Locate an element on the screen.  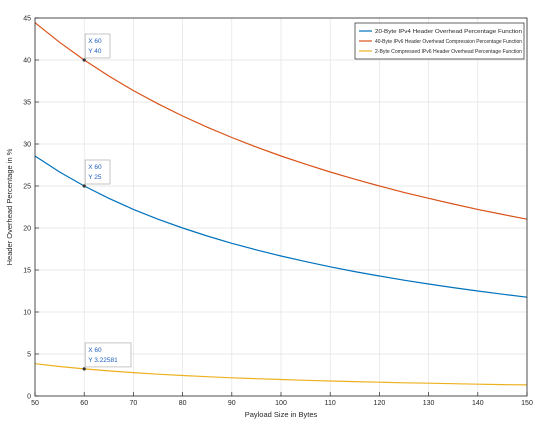
y-tick-label: 45 is located at coordinates (27, 19).